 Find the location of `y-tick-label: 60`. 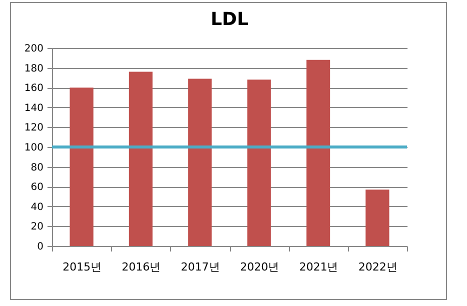

y-tick-label: 60 is located at coordinates (37, 188).